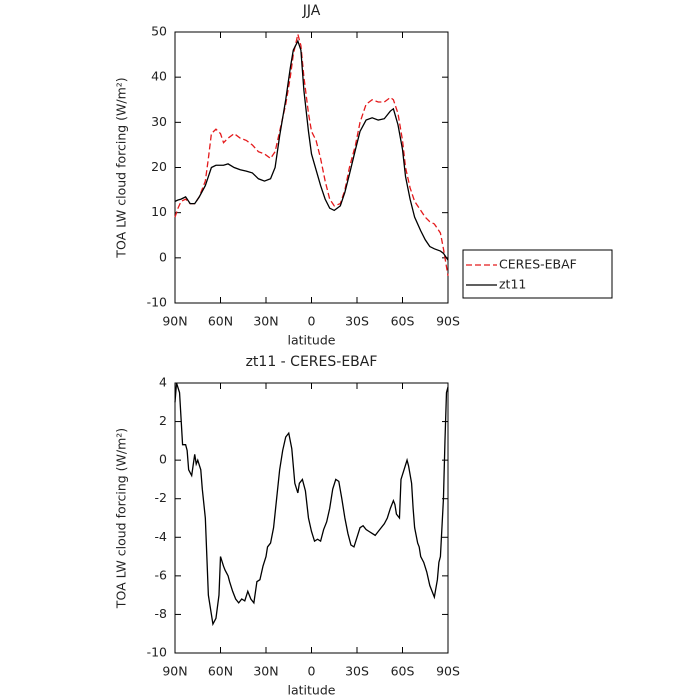  Describe the element at coordinates (161, 497) in the screenshot. I see `y-tick-label: -2` at that location.